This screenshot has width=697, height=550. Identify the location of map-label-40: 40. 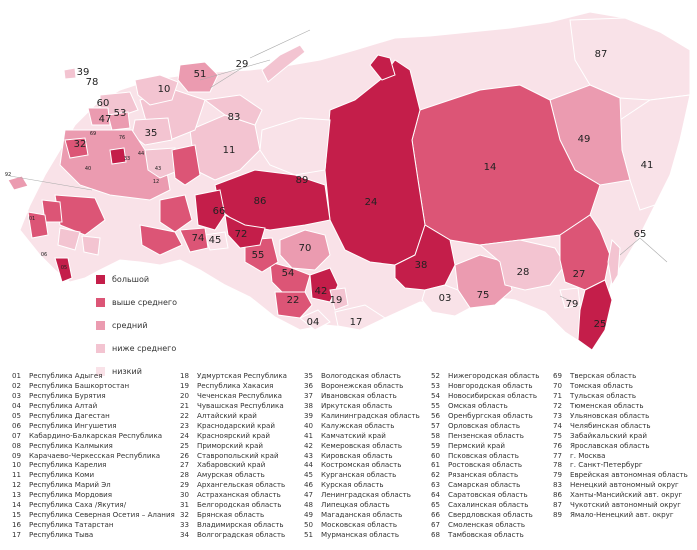
(88, 169).